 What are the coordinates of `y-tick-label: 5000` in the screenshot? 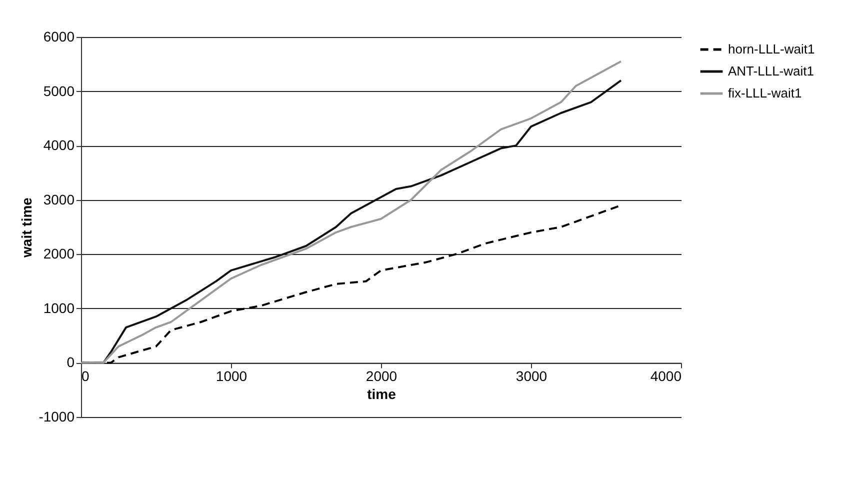 It's located at (59, 90).